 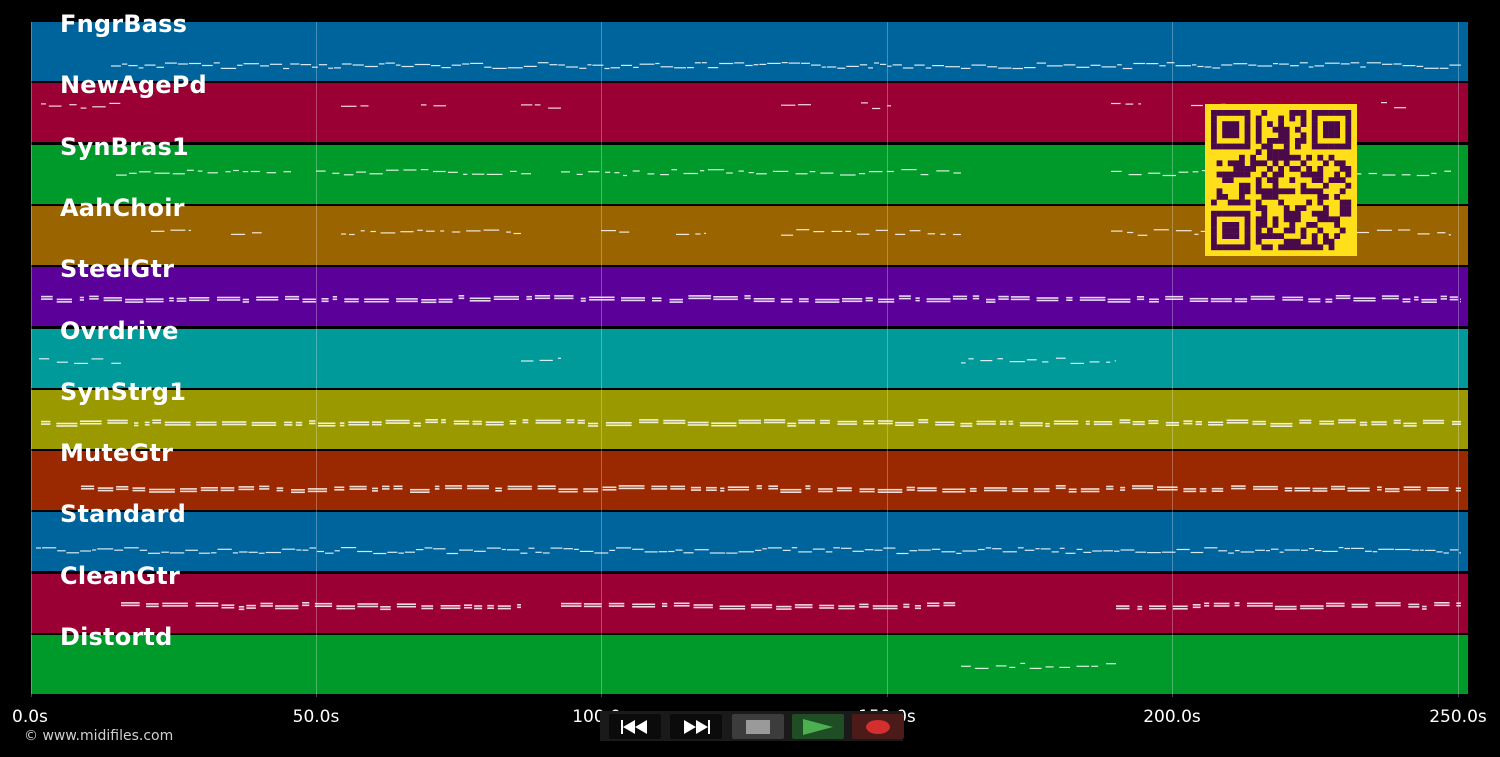 I want to click on track-lane-cleangtr: CleanGtr, so click(x=749, y=598).